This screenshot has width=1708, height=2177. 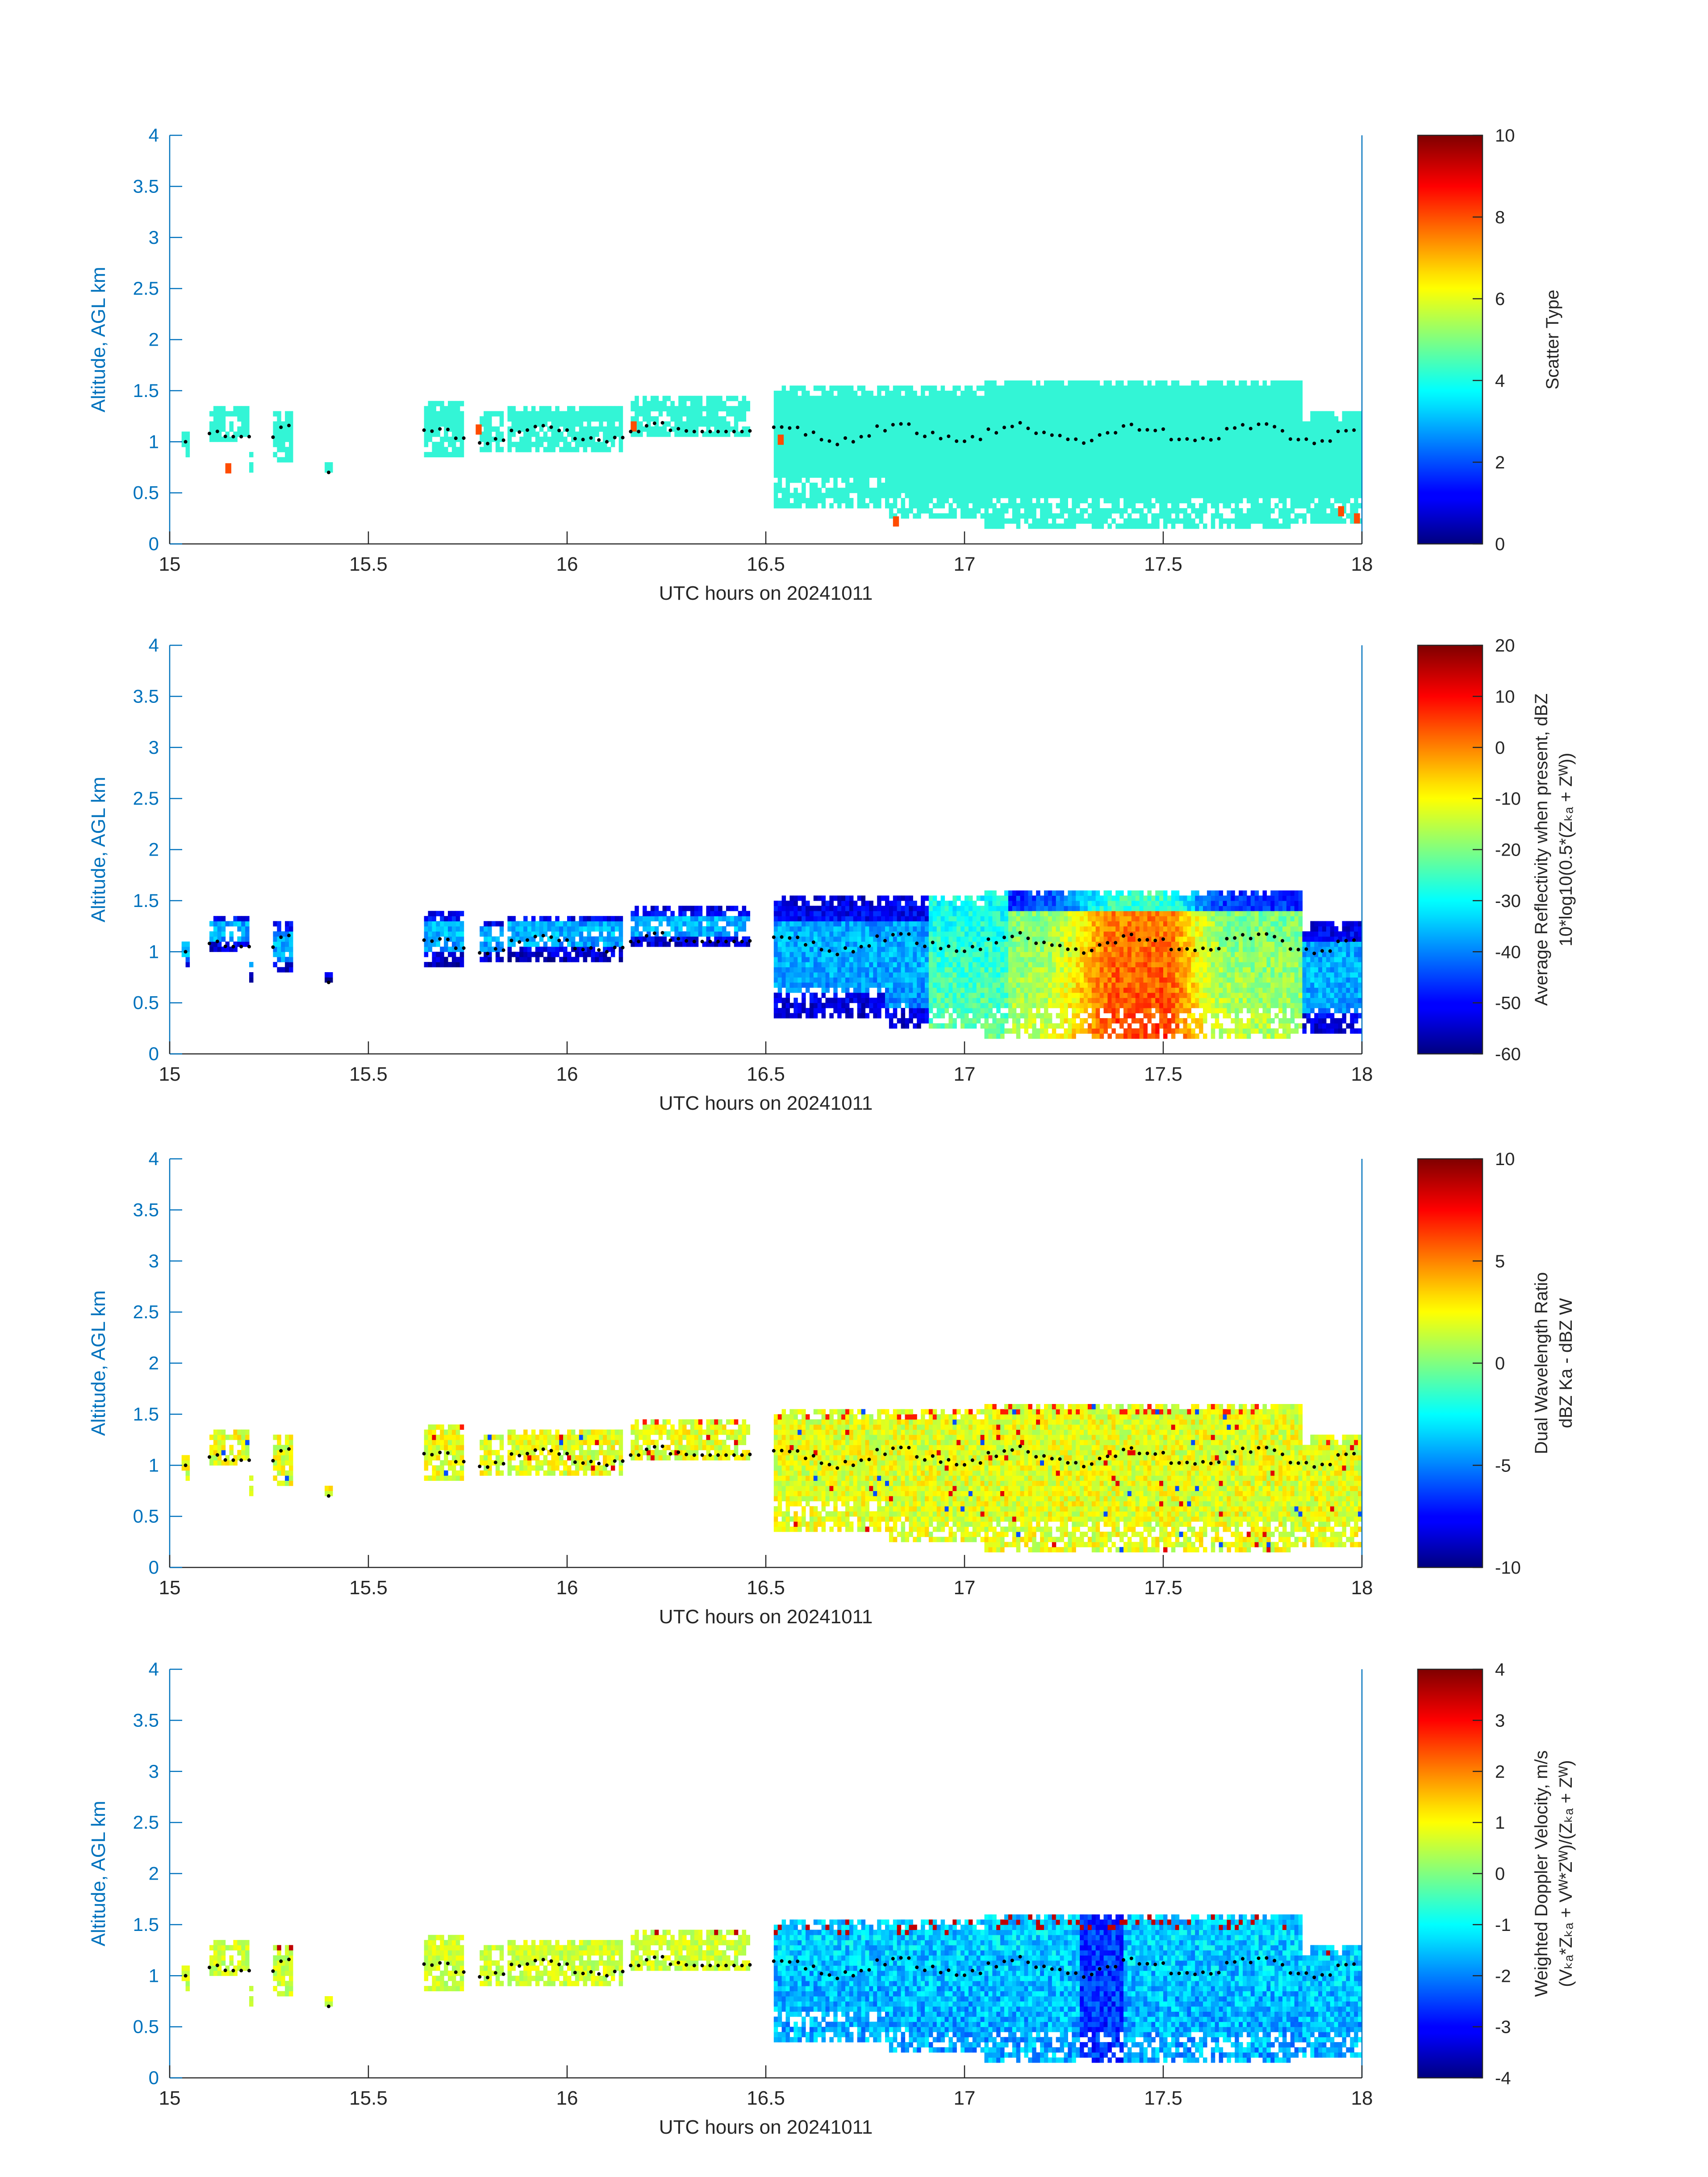 What do you see at coordinates (368, 564) in the screenshot?
I see `x-tick-label: 15.5` at bounding box center [368, 564].